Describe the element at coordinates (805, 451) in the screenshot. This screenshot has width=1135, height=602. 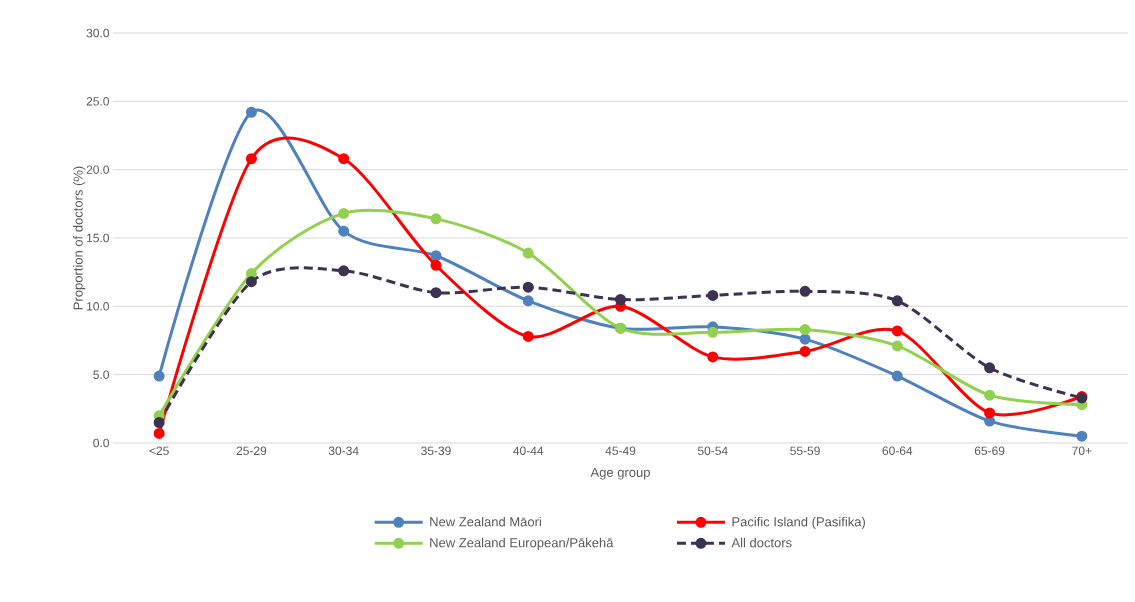
I see `x-tick-label: 55-59` at that location.